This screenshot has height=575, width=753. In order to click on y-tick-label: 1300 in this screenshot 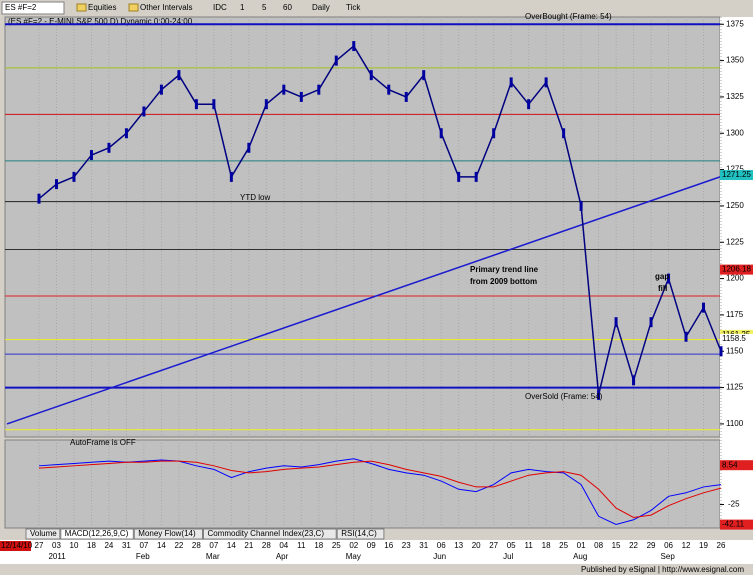, I will do `click(735, 132)`.